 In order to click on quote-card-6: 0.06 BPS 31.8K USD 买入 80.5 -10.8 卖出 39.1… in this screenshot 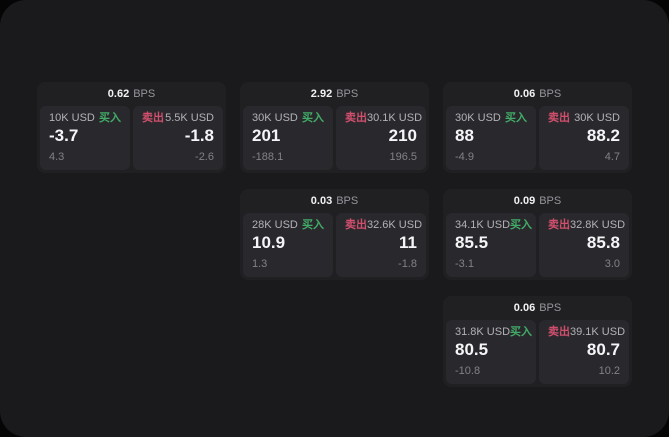, I will do `click(537, 341)`.